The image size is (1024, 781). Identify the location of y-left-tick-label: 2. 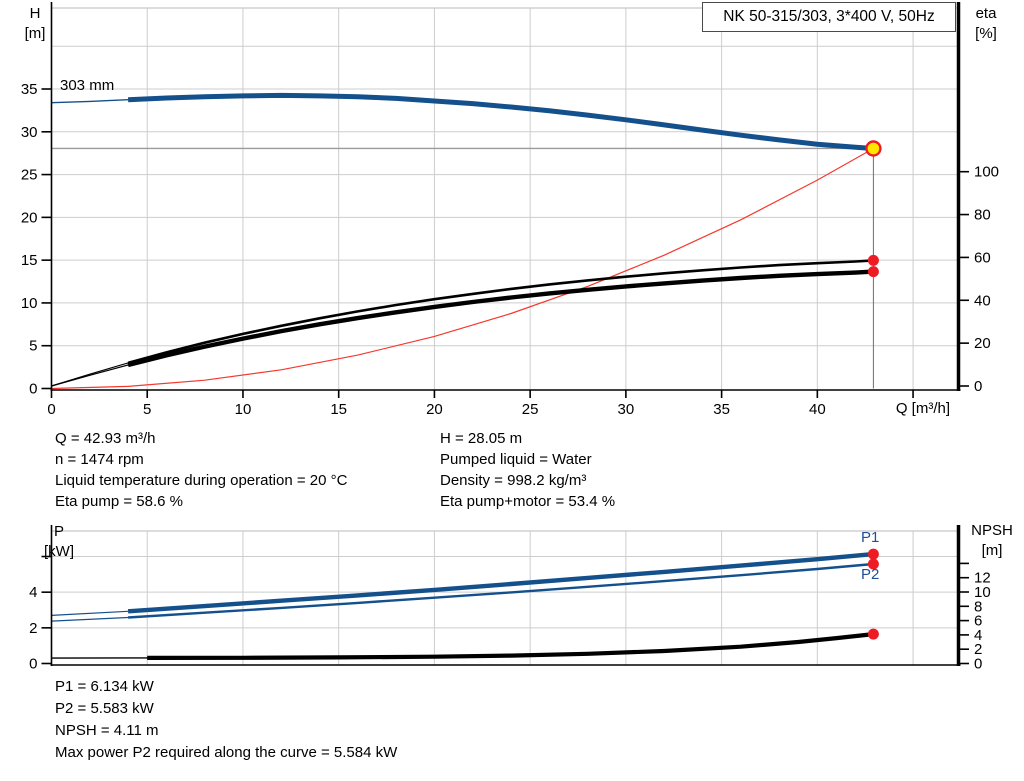
(33, 628).